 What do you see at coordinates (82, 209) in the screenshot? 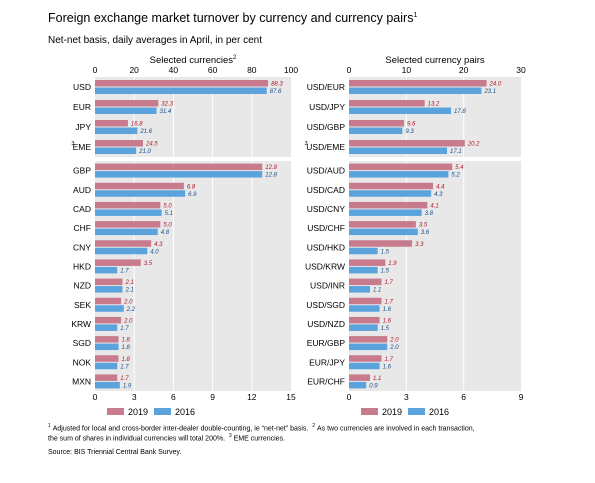
I see `category-label: CAD` at bounding box center [82, 209].